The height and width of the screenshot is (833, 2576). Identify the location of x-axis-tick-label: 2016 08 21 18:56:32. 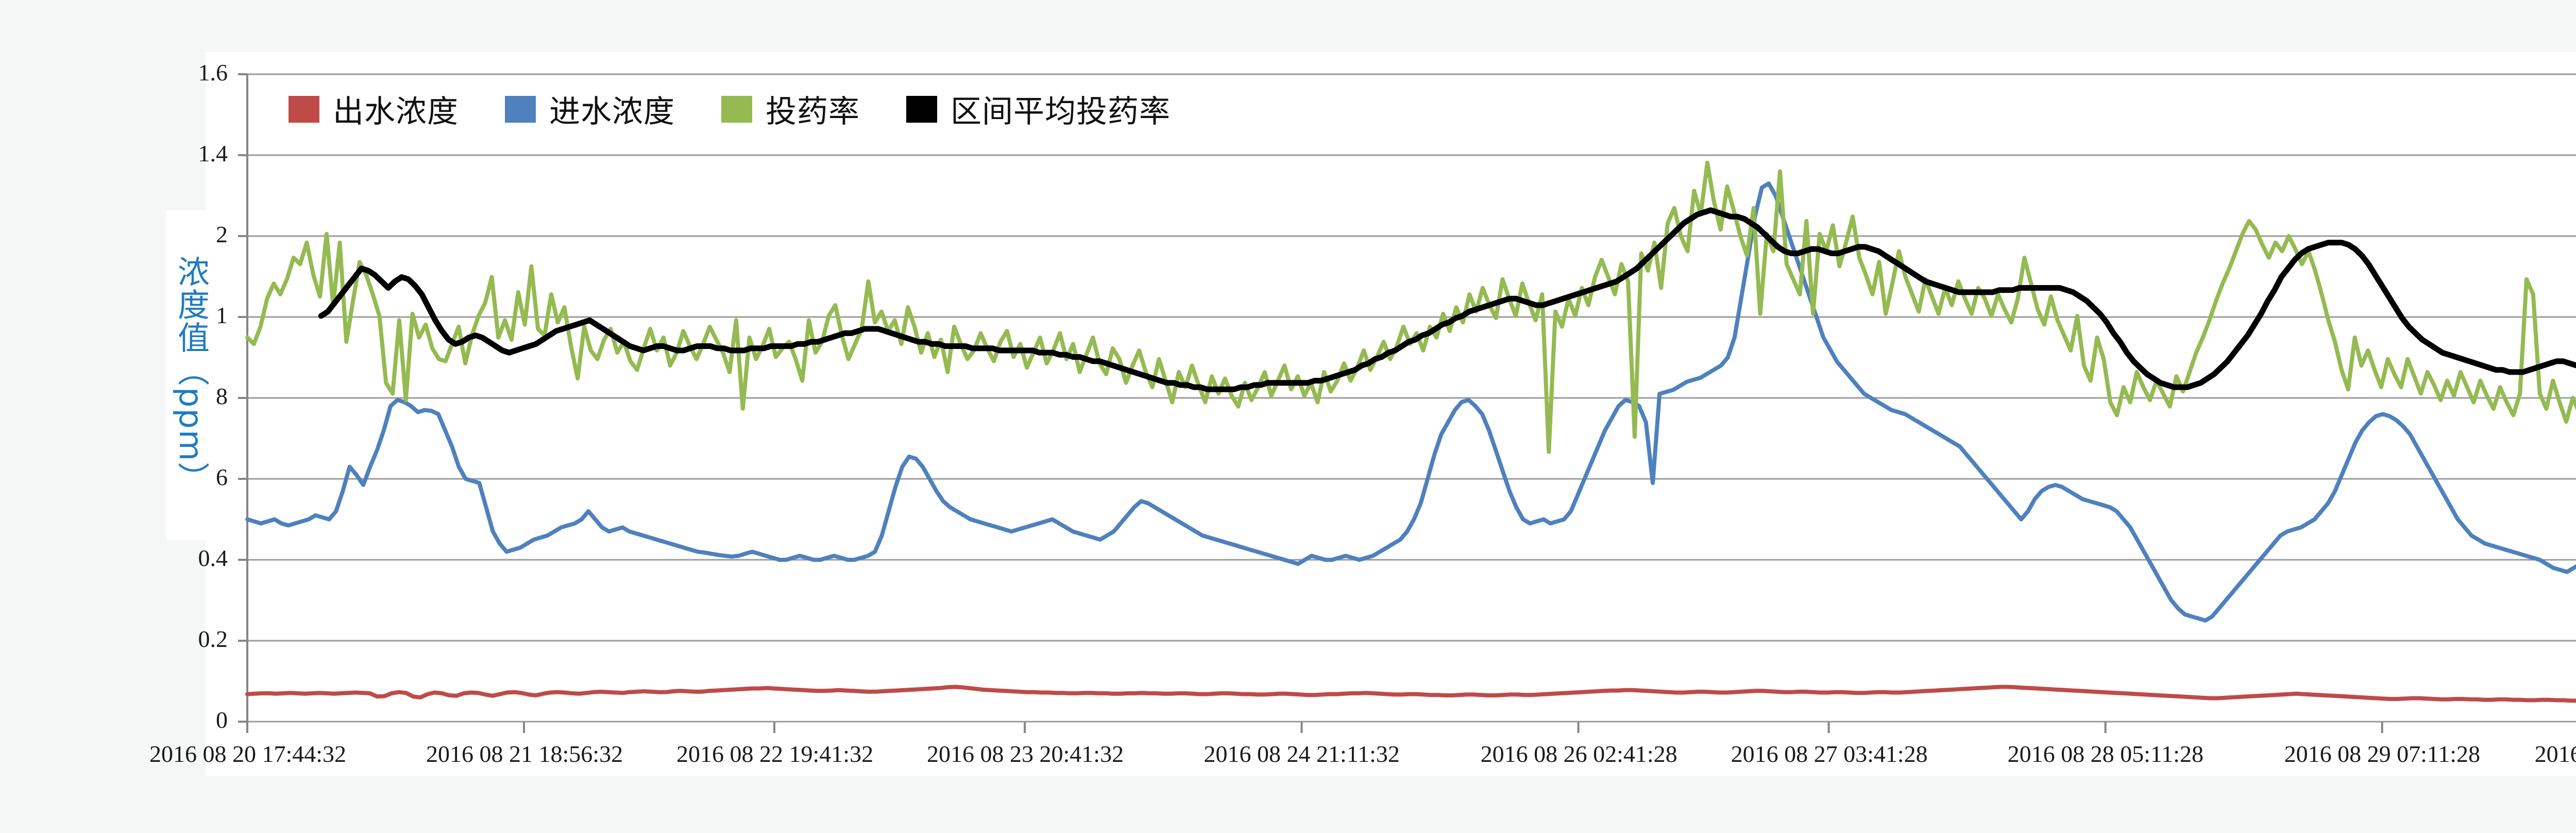
(524, 754).